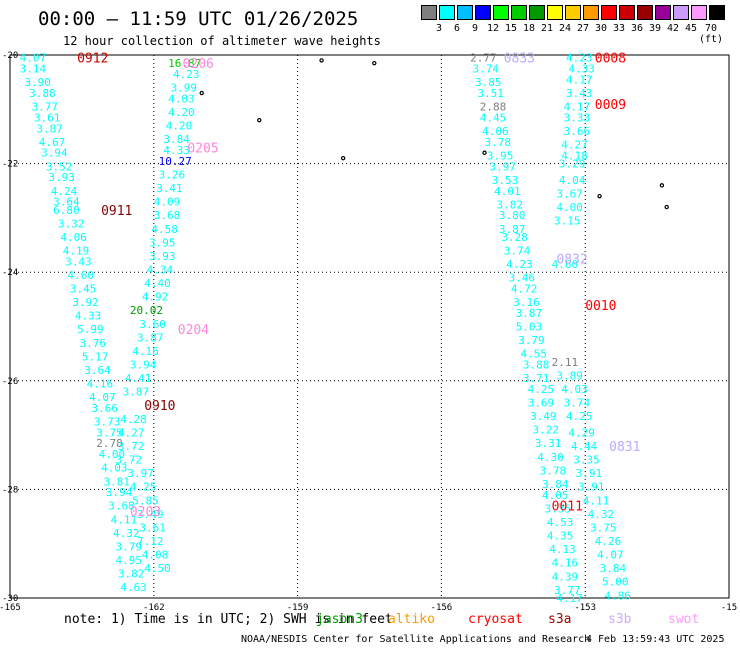  Describe the element at coordinates (85, 302) in the screenshot. I see `wave-height-value: 3.92` at that location.